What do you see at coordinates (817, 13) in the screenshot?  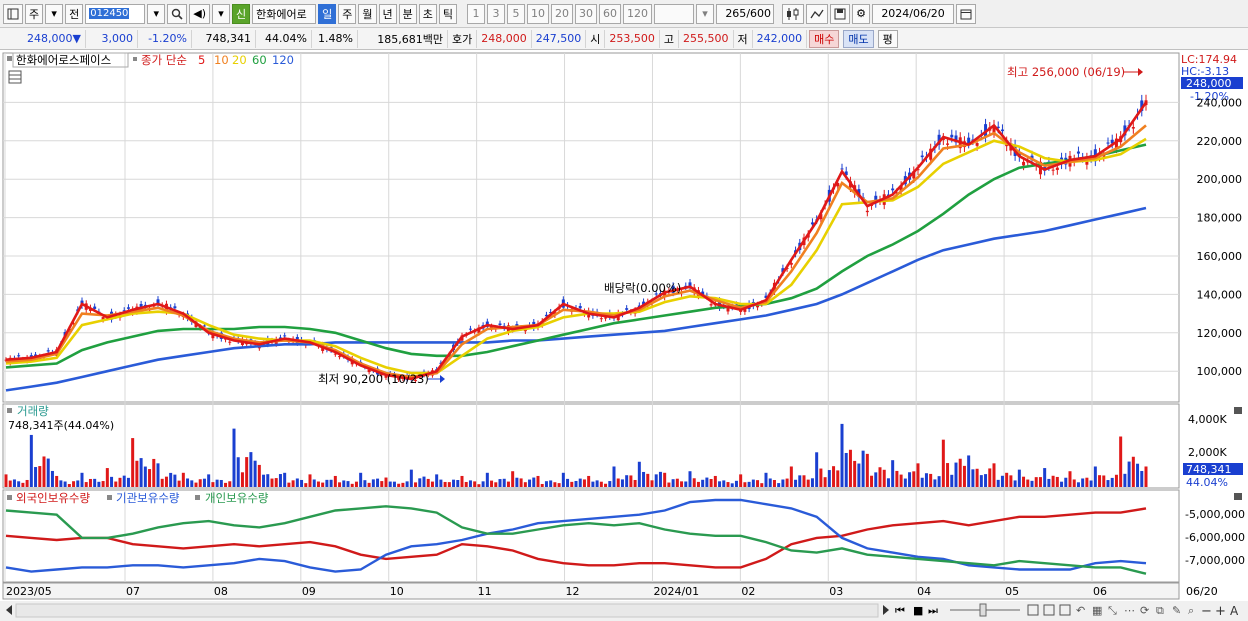 I see `line-tool-icon` at bounding box center [817, 13].